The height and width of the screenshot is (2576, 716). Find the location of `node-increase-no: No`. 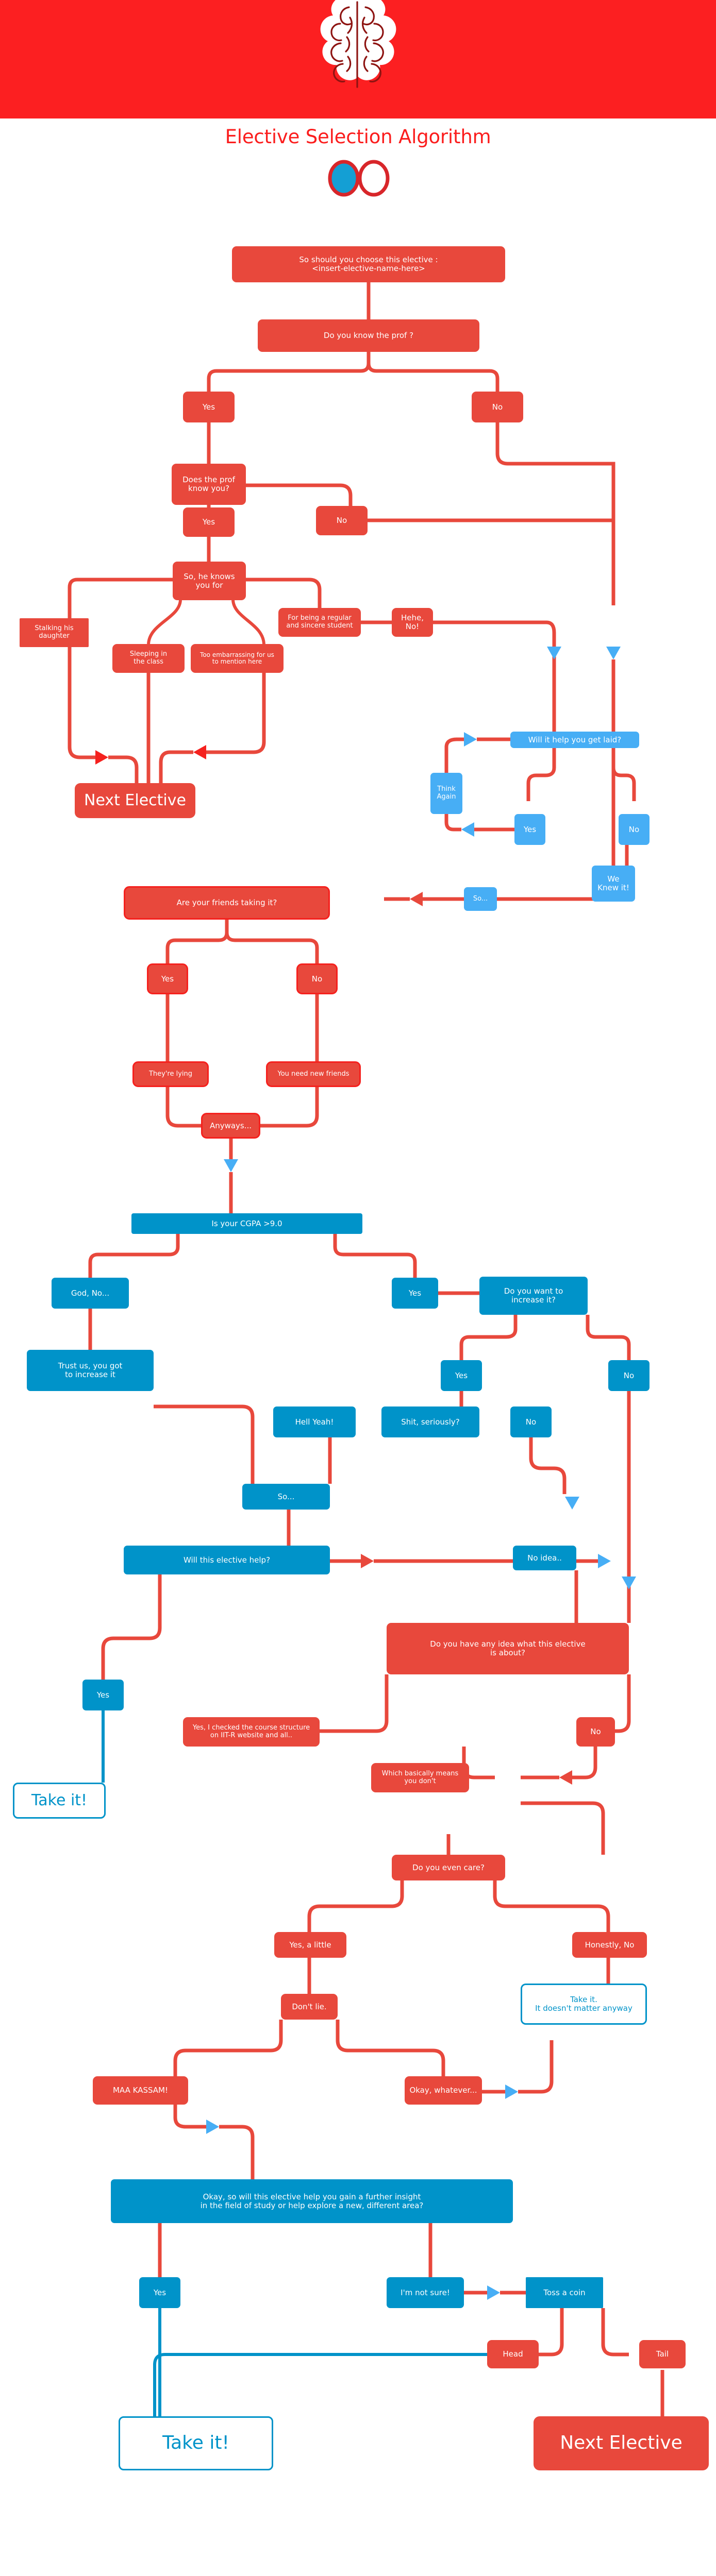

node-increase-no: No is located at coordinates (629, 1375).